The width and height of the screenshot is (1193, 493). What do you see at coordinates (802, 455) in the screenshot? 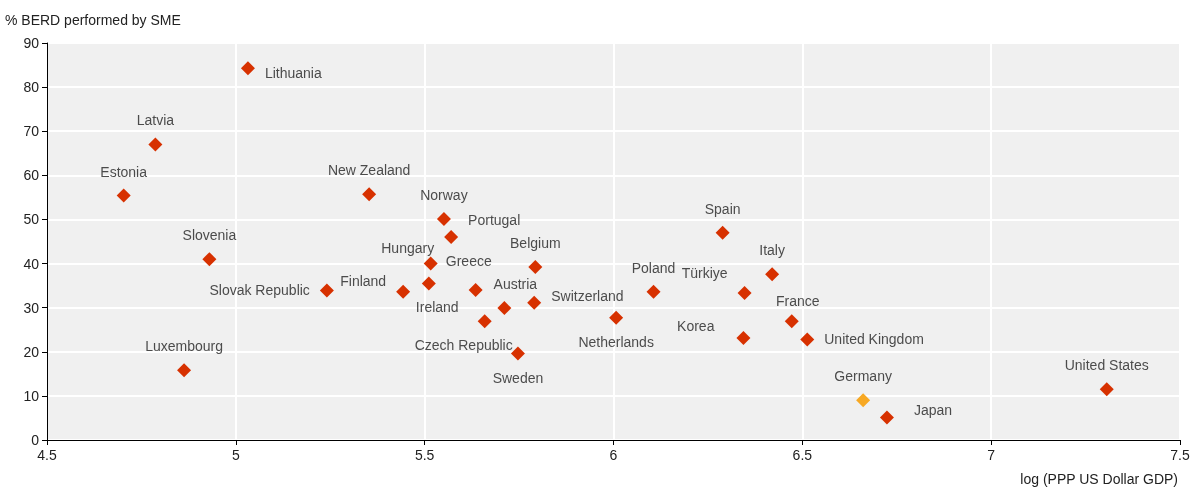
I see `x-tick-label: 6.5` at bounding box center [802, 455].